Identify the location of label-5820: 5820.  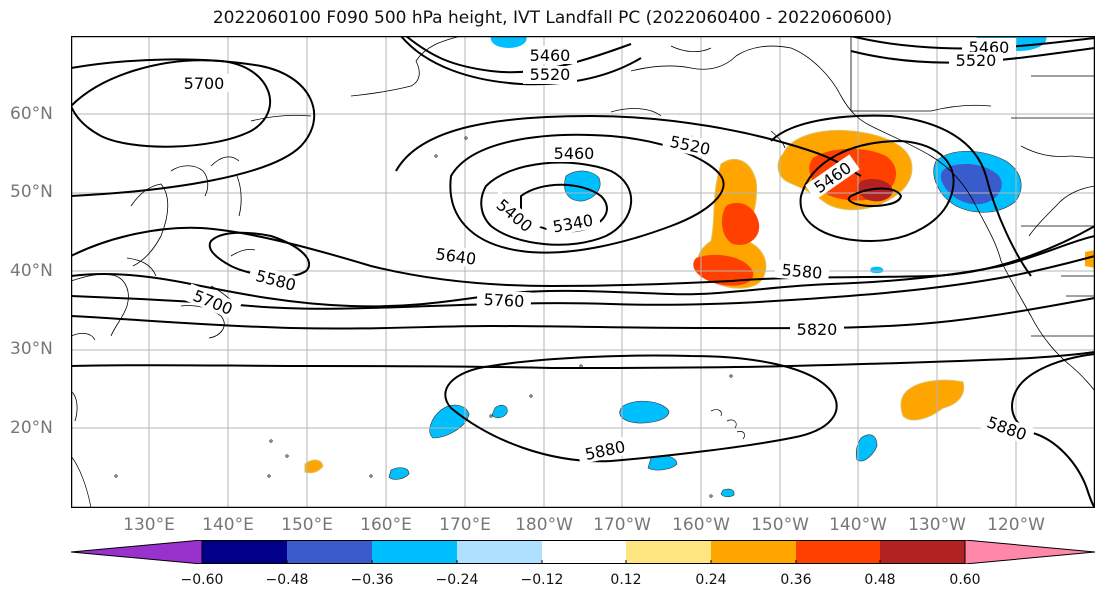
(817, 329).